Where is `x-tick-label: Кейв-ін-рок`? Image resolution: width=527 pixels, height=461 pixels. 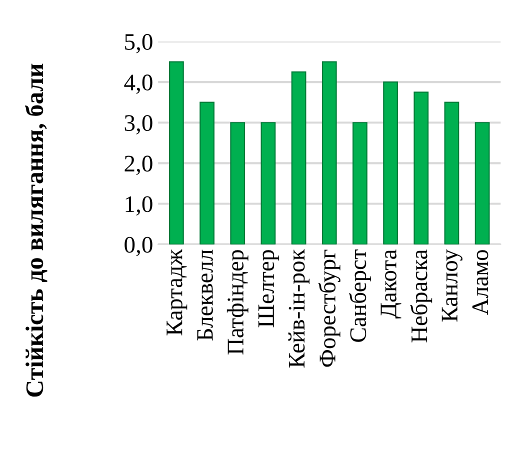 x-tick-label: Кейв-ін-рок is located at coordinates (299, 308).